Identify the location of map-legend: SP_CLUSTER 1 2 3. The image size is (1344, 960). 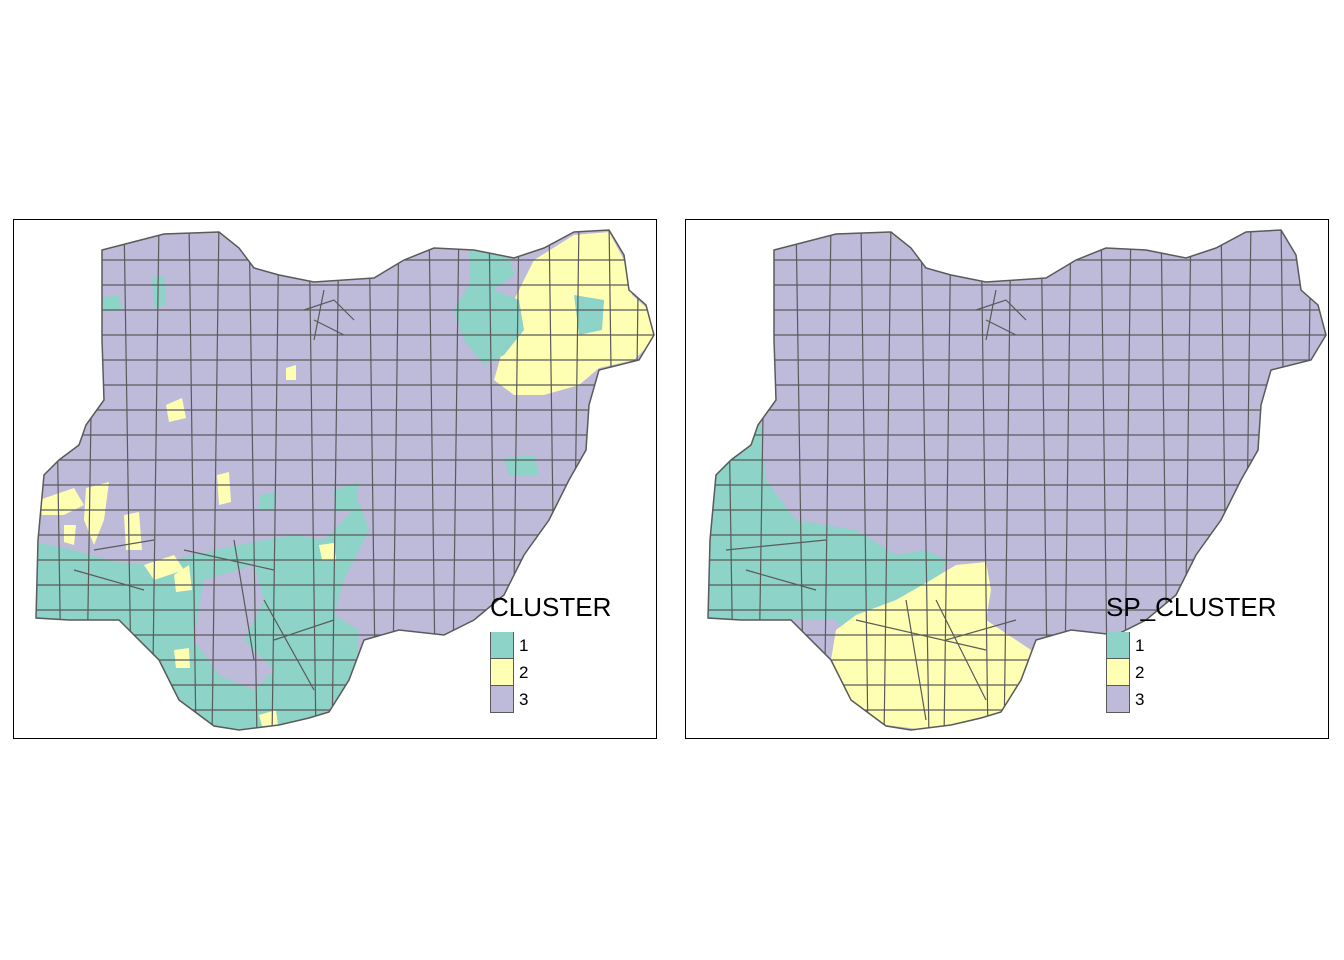
(1191, 652).